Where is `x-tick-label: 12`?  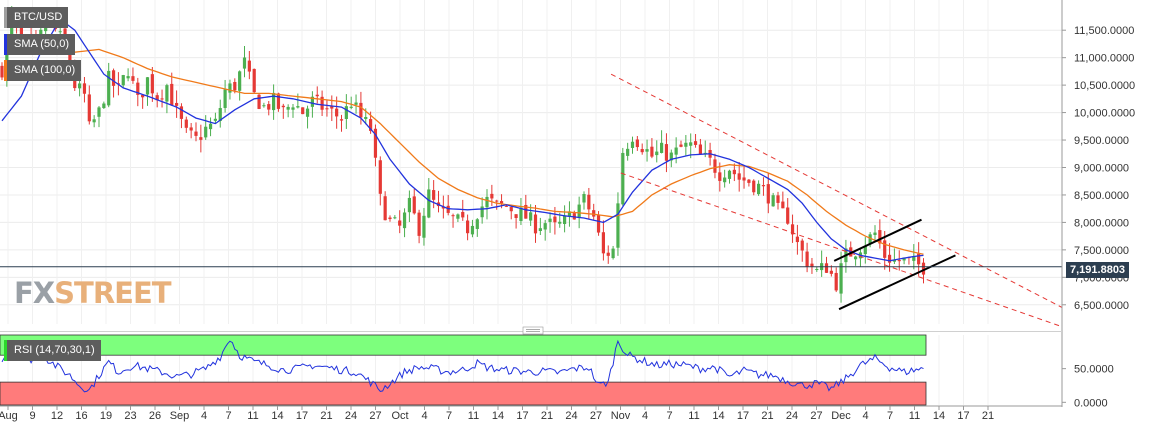
x-tick-label: 12 is located at coordinates (57, 416).